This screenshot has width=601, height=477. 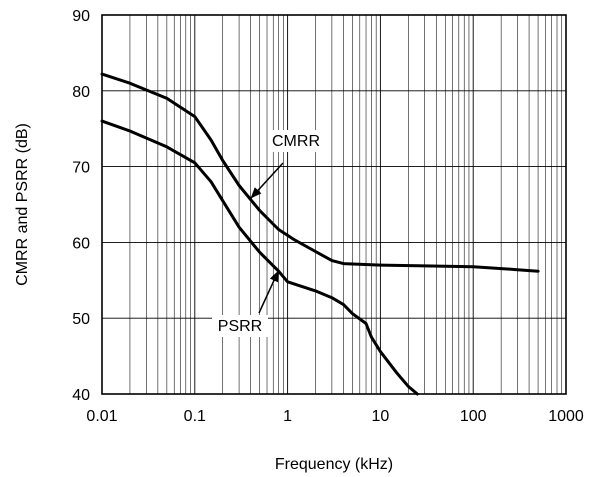 I want to click on y-tick-label: 90, so click(x=81, y=16).